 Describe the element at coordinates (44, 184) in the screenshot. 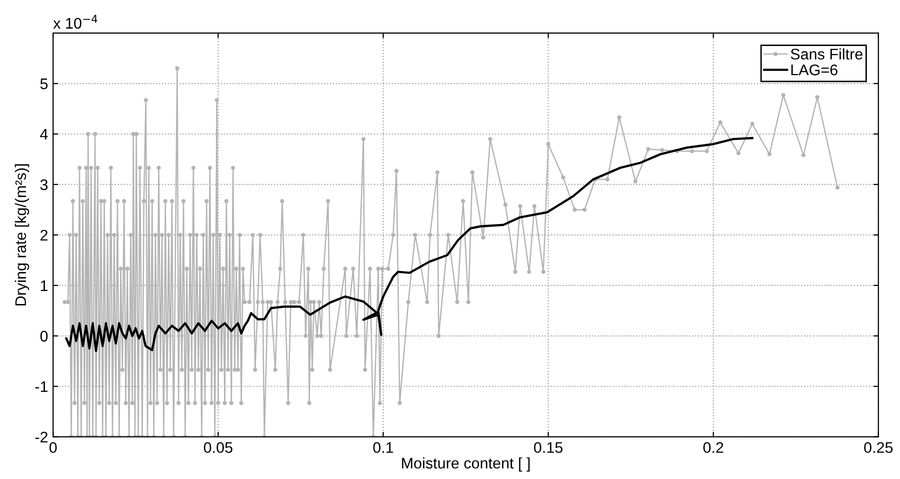

I see `y-tick-label: 3` at that location.